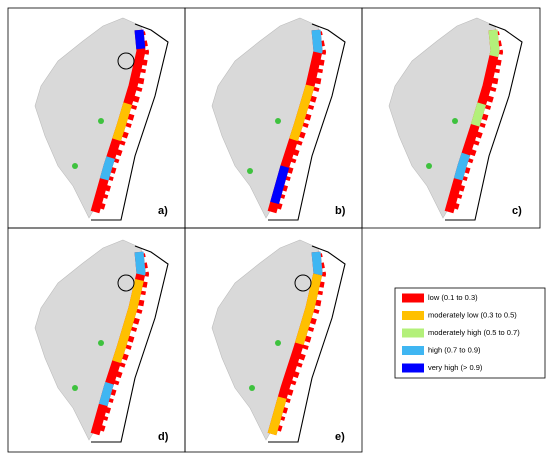  What do you see at coordinates (340, 437) in the screenshot?
I see `panel-label: e)` at bounding box center [340, 437].